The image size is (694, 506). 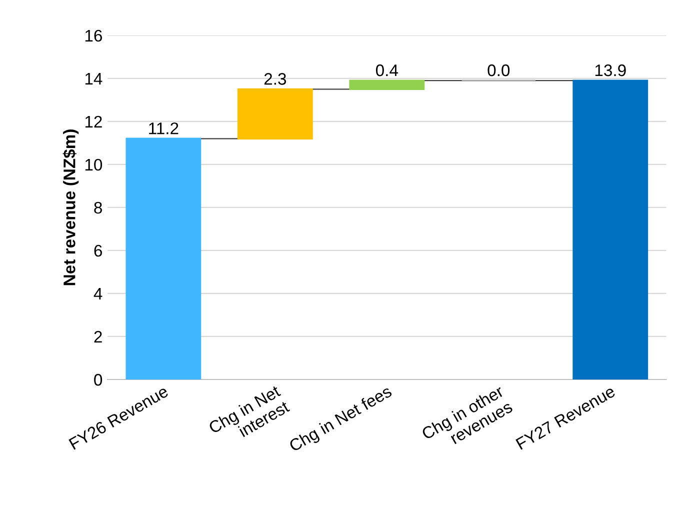 I want to click on y-tick-label: 16, so click(x=93, y=36).